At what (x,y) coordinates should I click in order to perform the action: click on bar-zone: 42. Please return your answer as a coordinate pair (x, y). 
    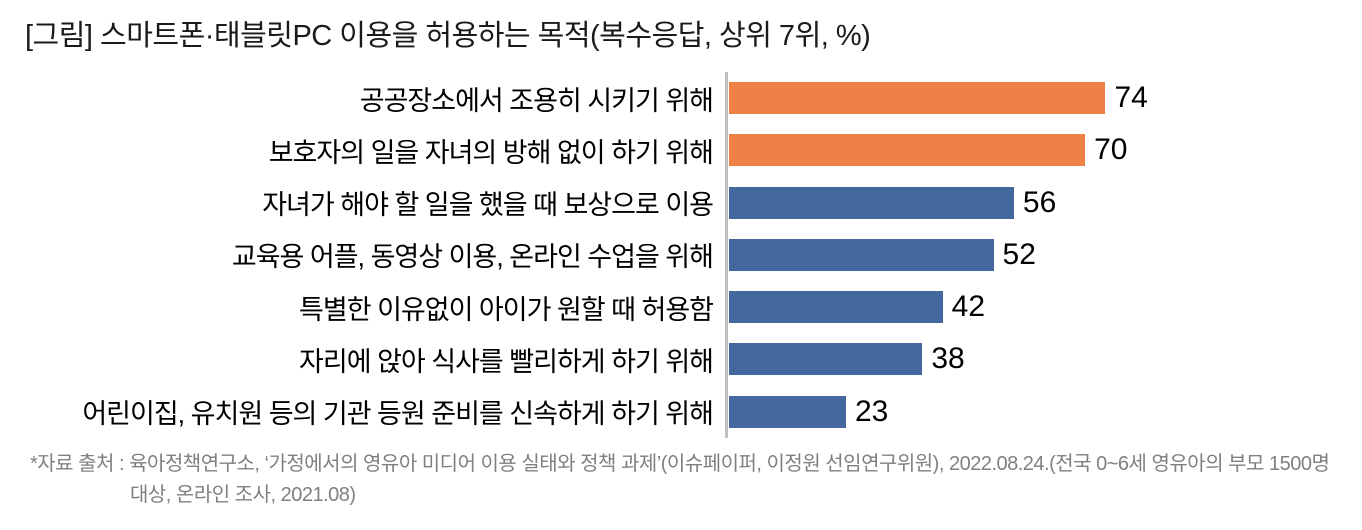
    Looking at the image, I should click on (857, 307).